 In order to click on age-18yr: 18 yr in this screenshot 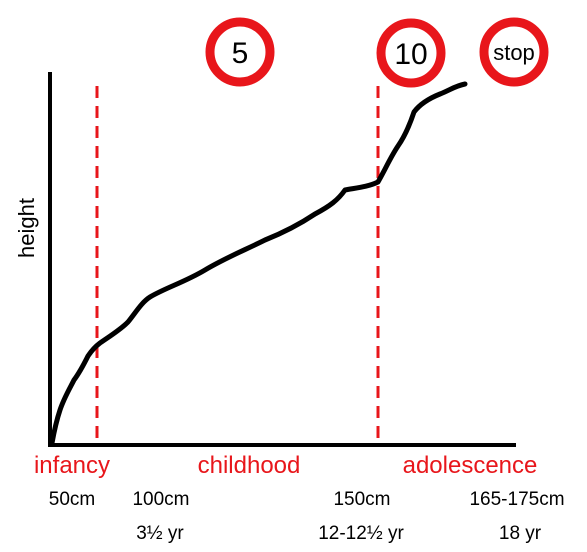, I will do `click(520, 533)`.